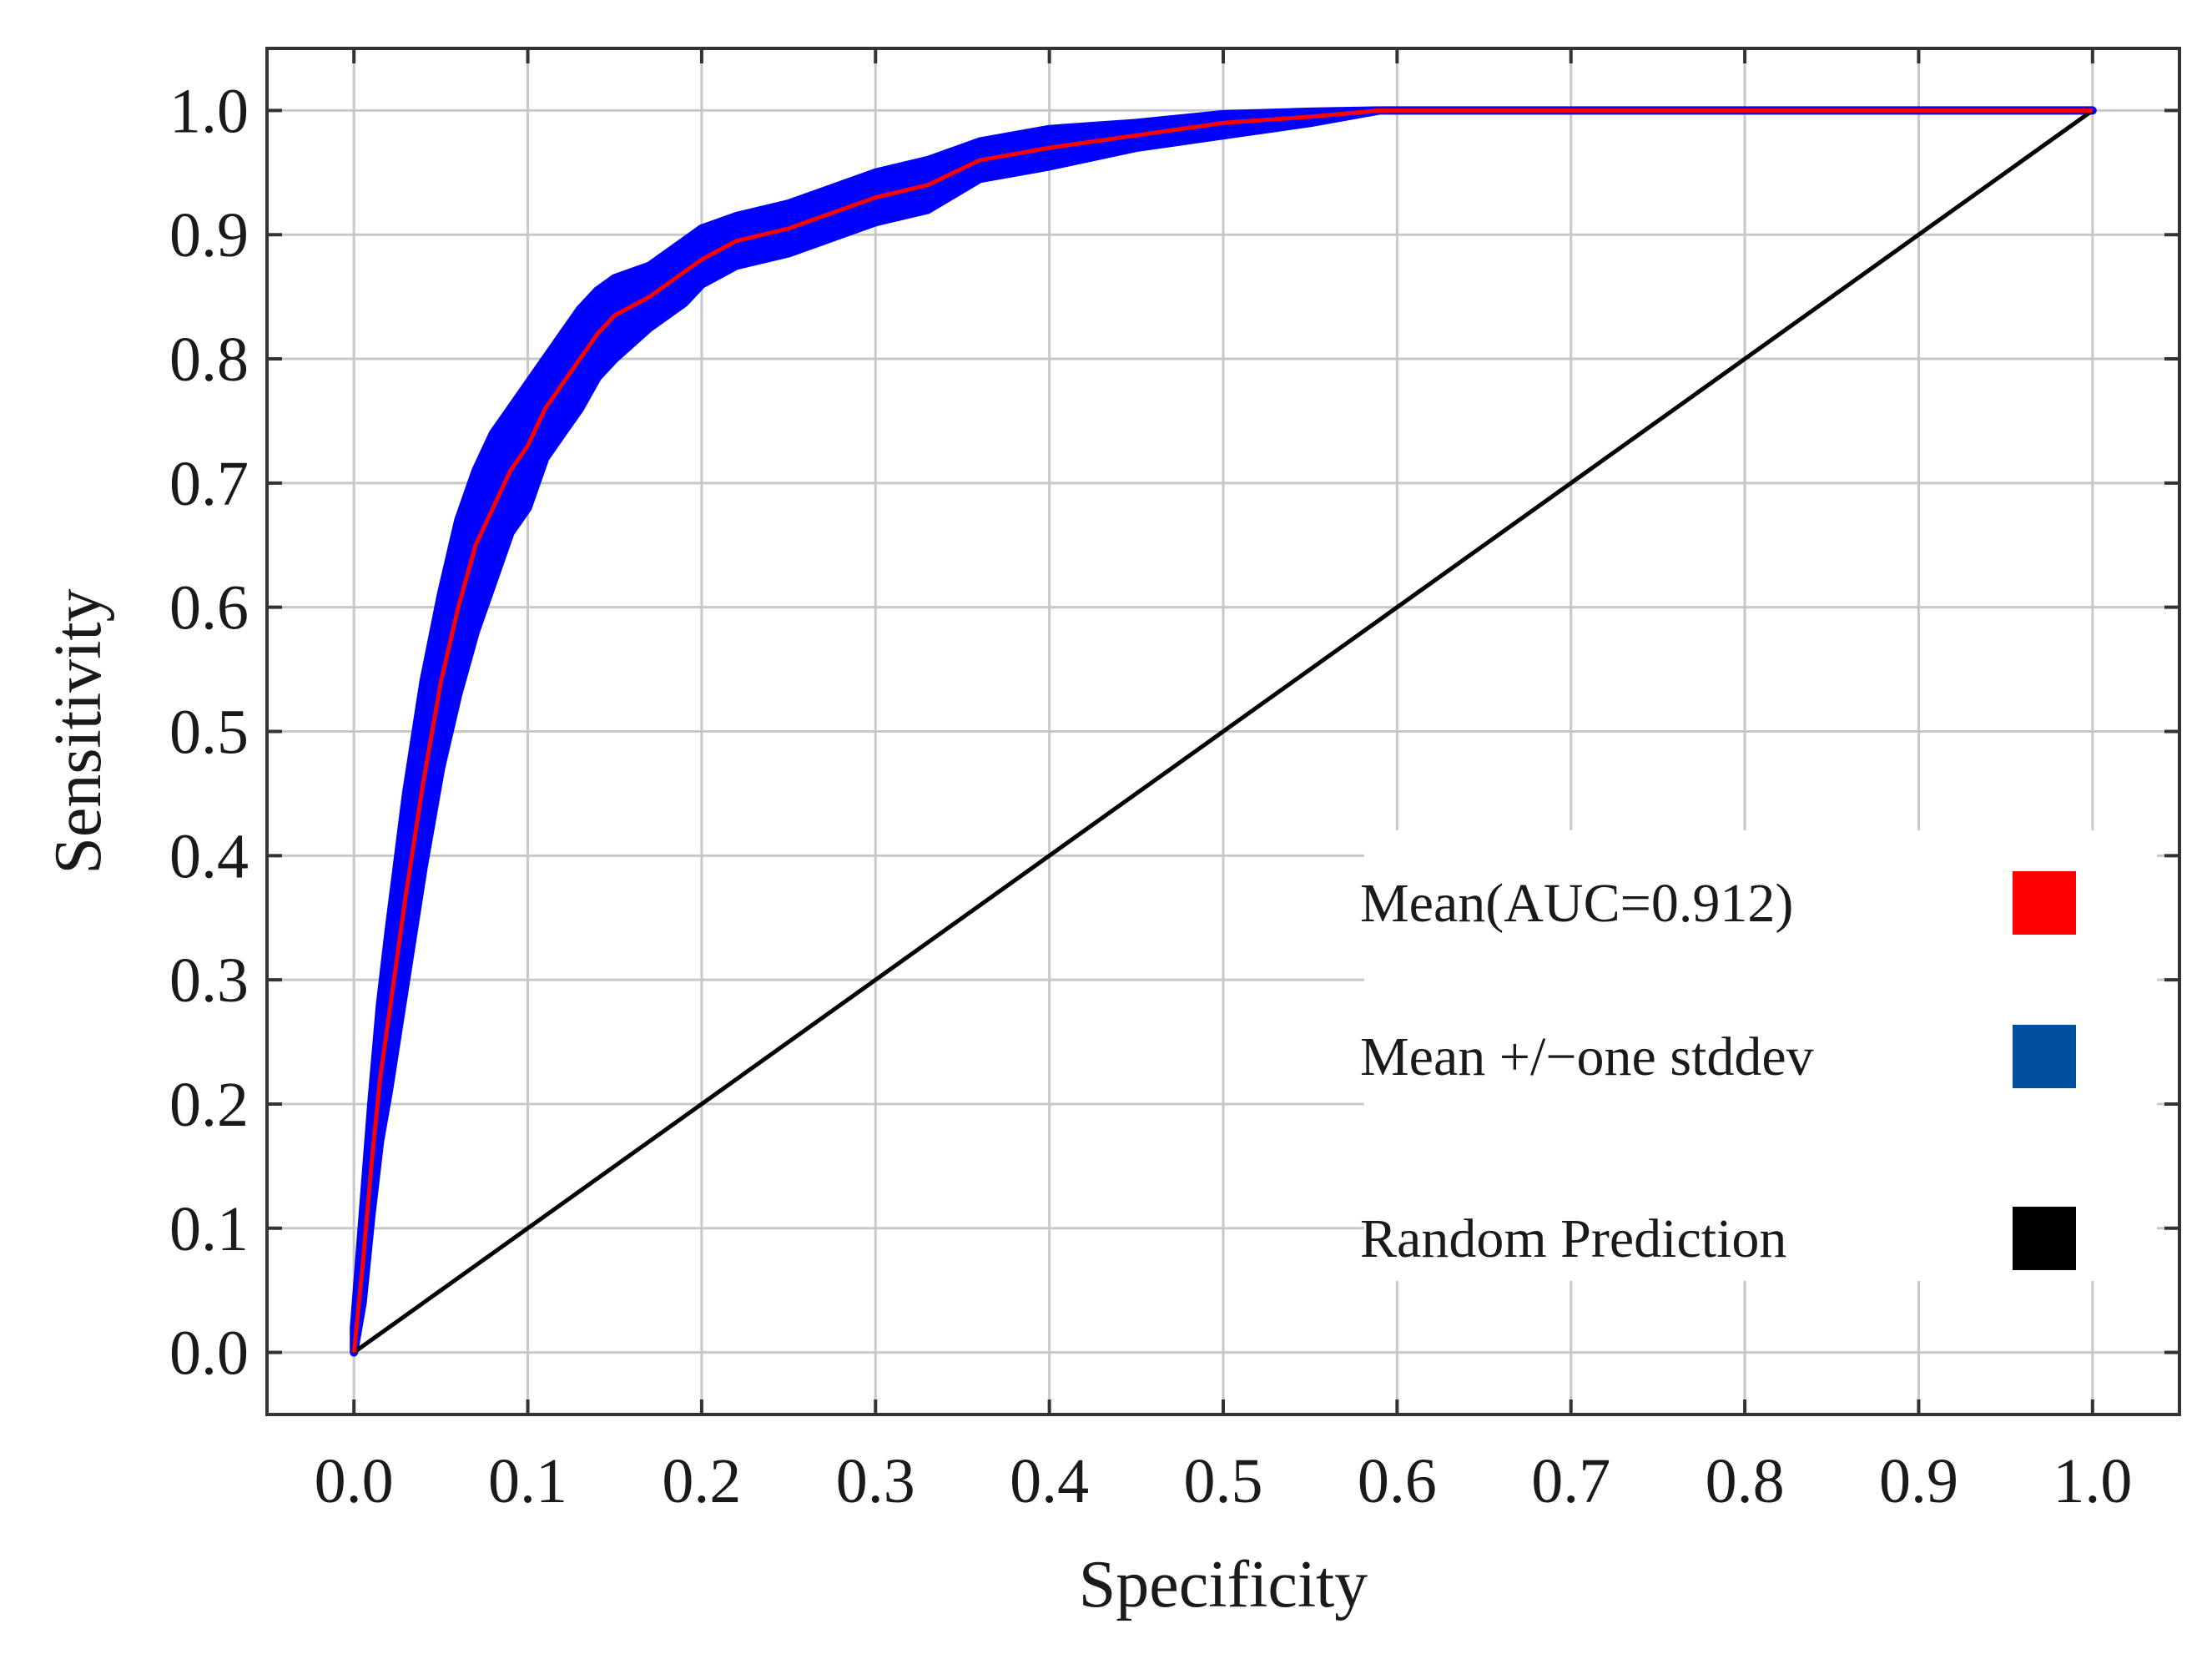  I want to click on x-tick-label: 0.6, so click(1397, 1481).